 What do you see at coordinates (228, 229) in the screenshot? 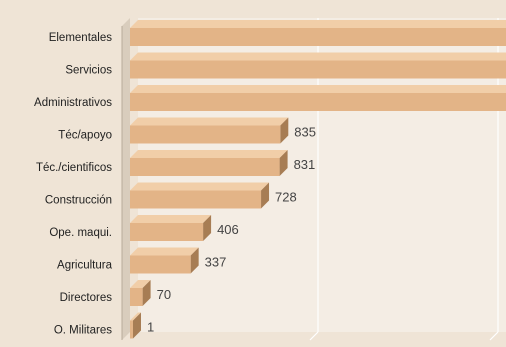
I see `value-label: 406` at bounding box center [228, 229].